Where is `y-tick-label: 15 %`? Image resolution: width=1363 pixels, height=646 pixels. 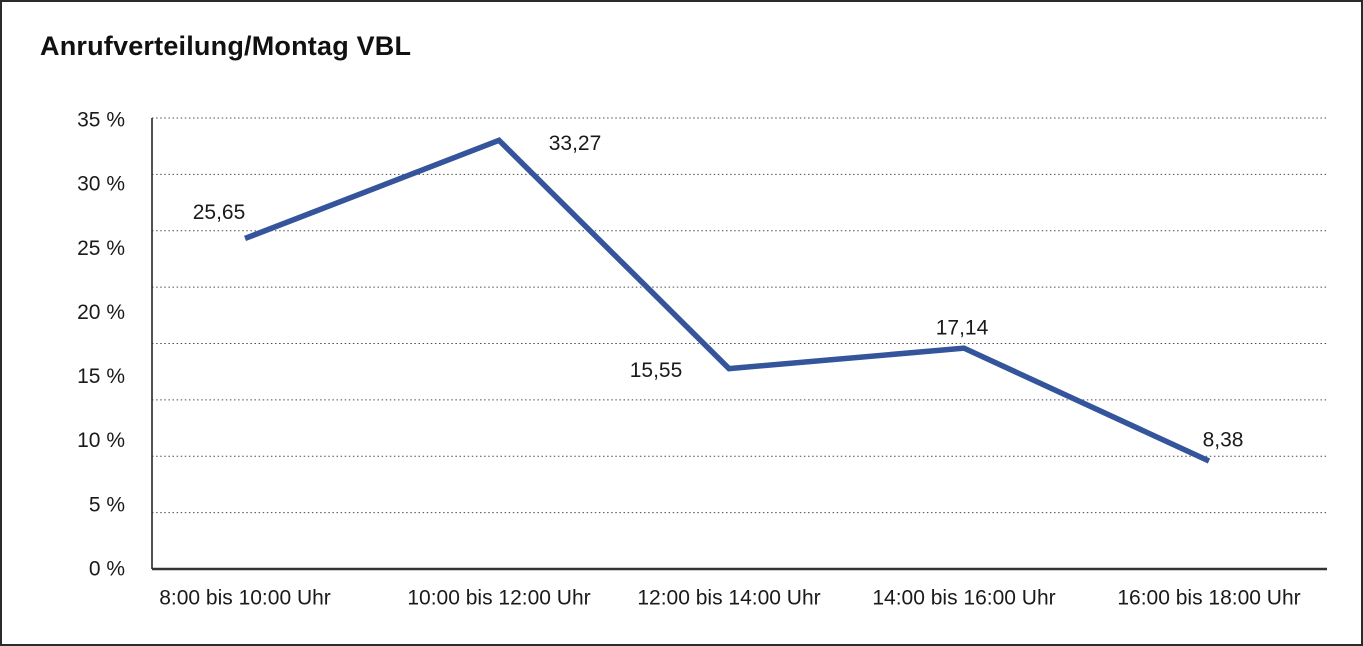 y-tick-label: 15 % is located at coordinates (101, 376).